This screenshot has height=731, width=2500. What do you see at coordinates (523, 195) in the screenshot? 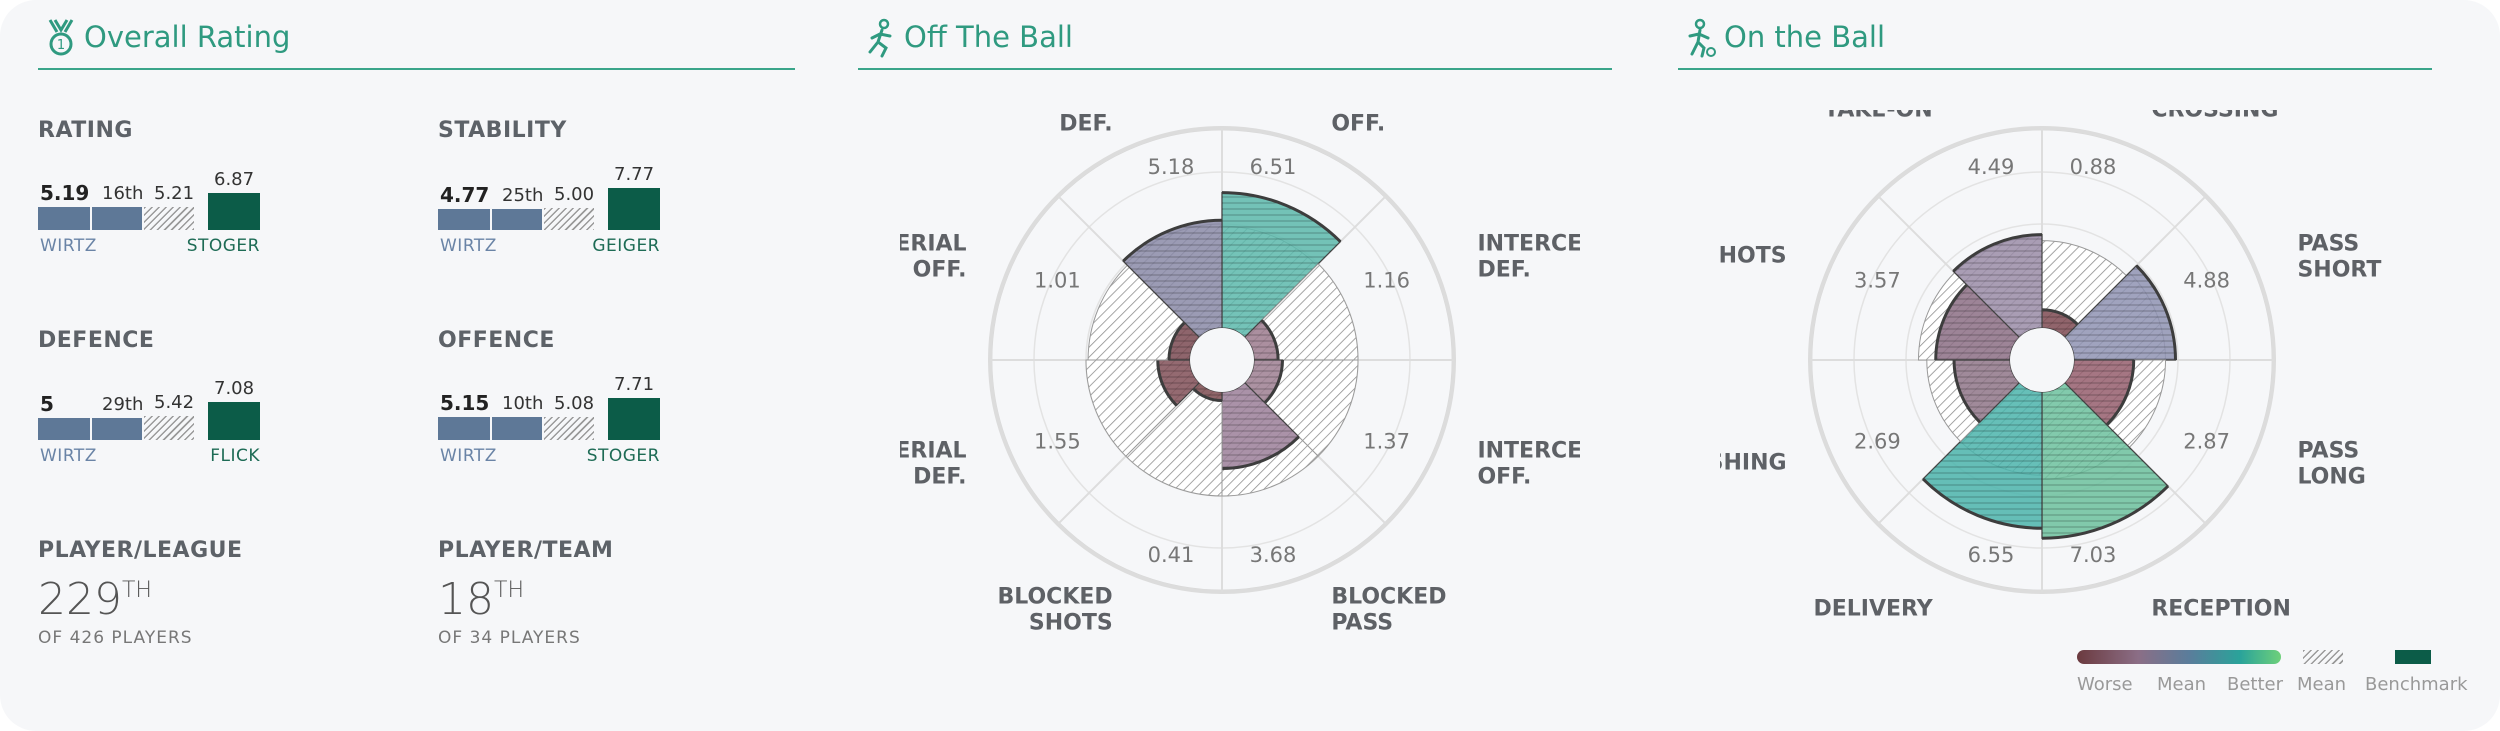
I see `player-rank: 25th` at bounding box center [523, 195].